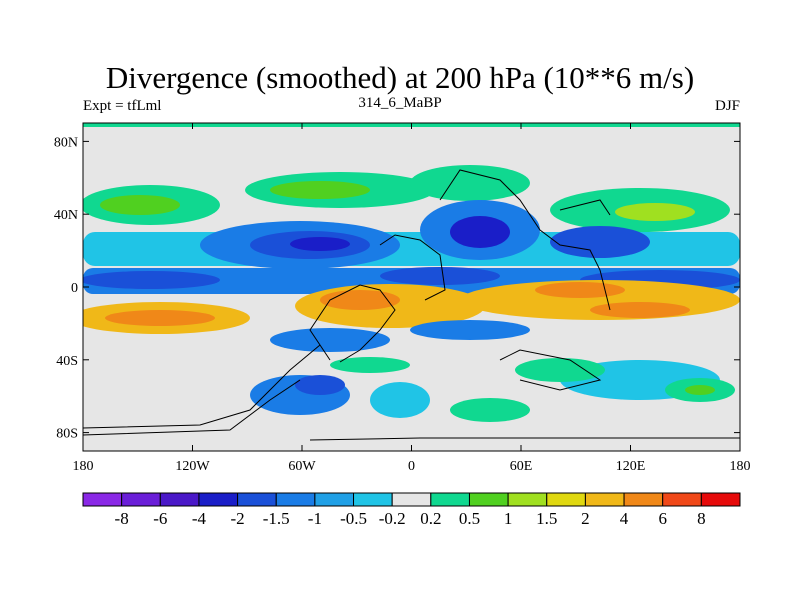  Describe the element at coordinates (66, 142) in the screenshot. I see `y-tick-label: 80N` at that location.